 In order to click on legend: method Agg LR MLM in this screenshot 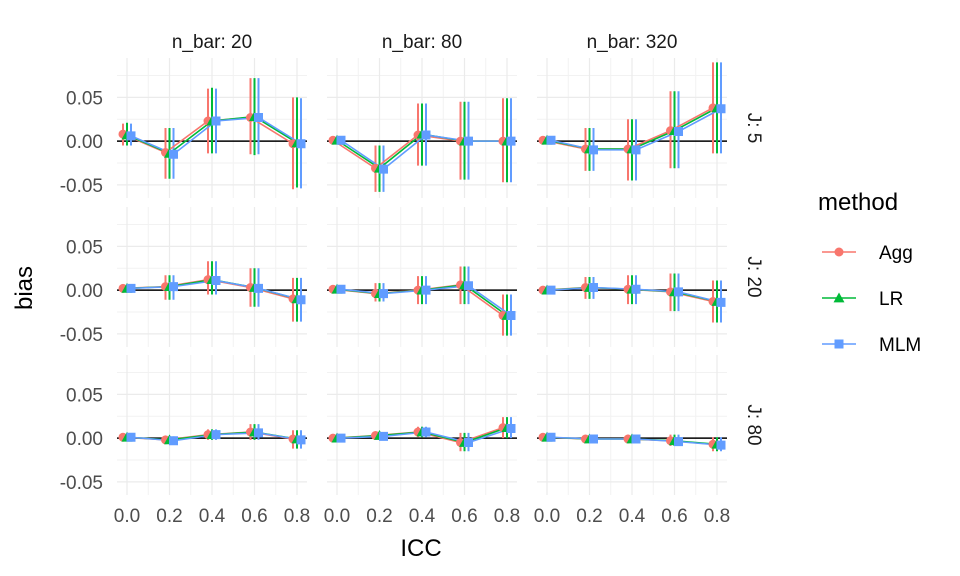, I will do `click(869, 272)`.